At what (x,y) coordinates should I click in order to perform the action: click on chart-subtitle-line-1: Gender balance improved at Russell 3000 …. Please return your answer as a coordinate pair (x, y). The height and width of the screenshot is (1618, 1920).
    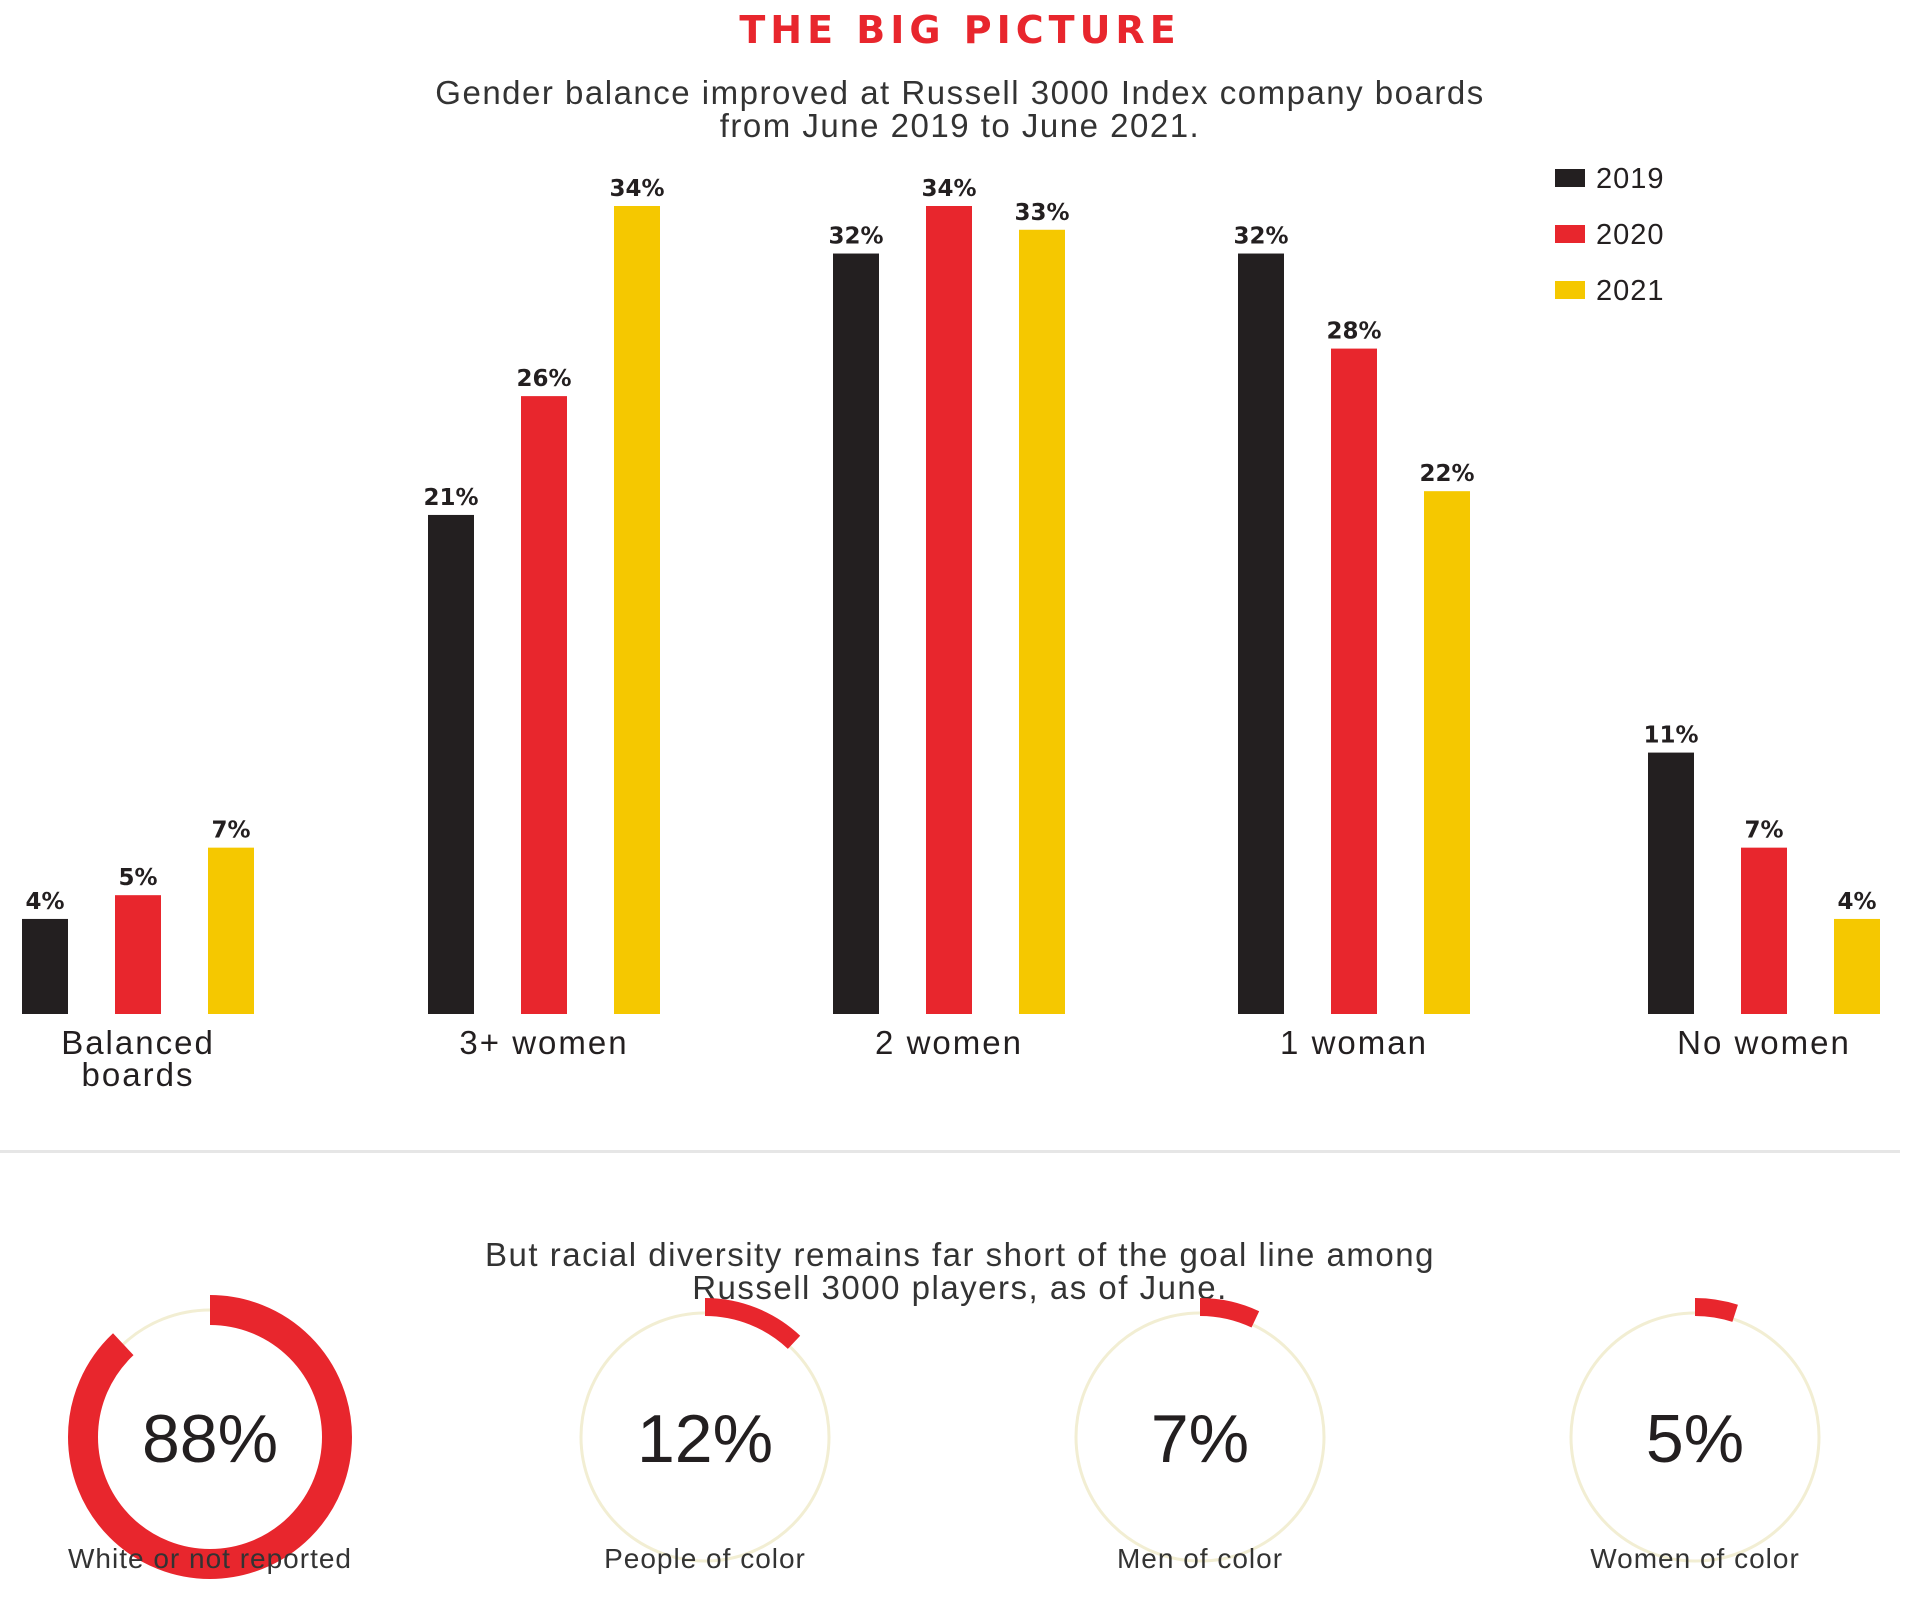
    Looking at the image, I should click on (960, 92).